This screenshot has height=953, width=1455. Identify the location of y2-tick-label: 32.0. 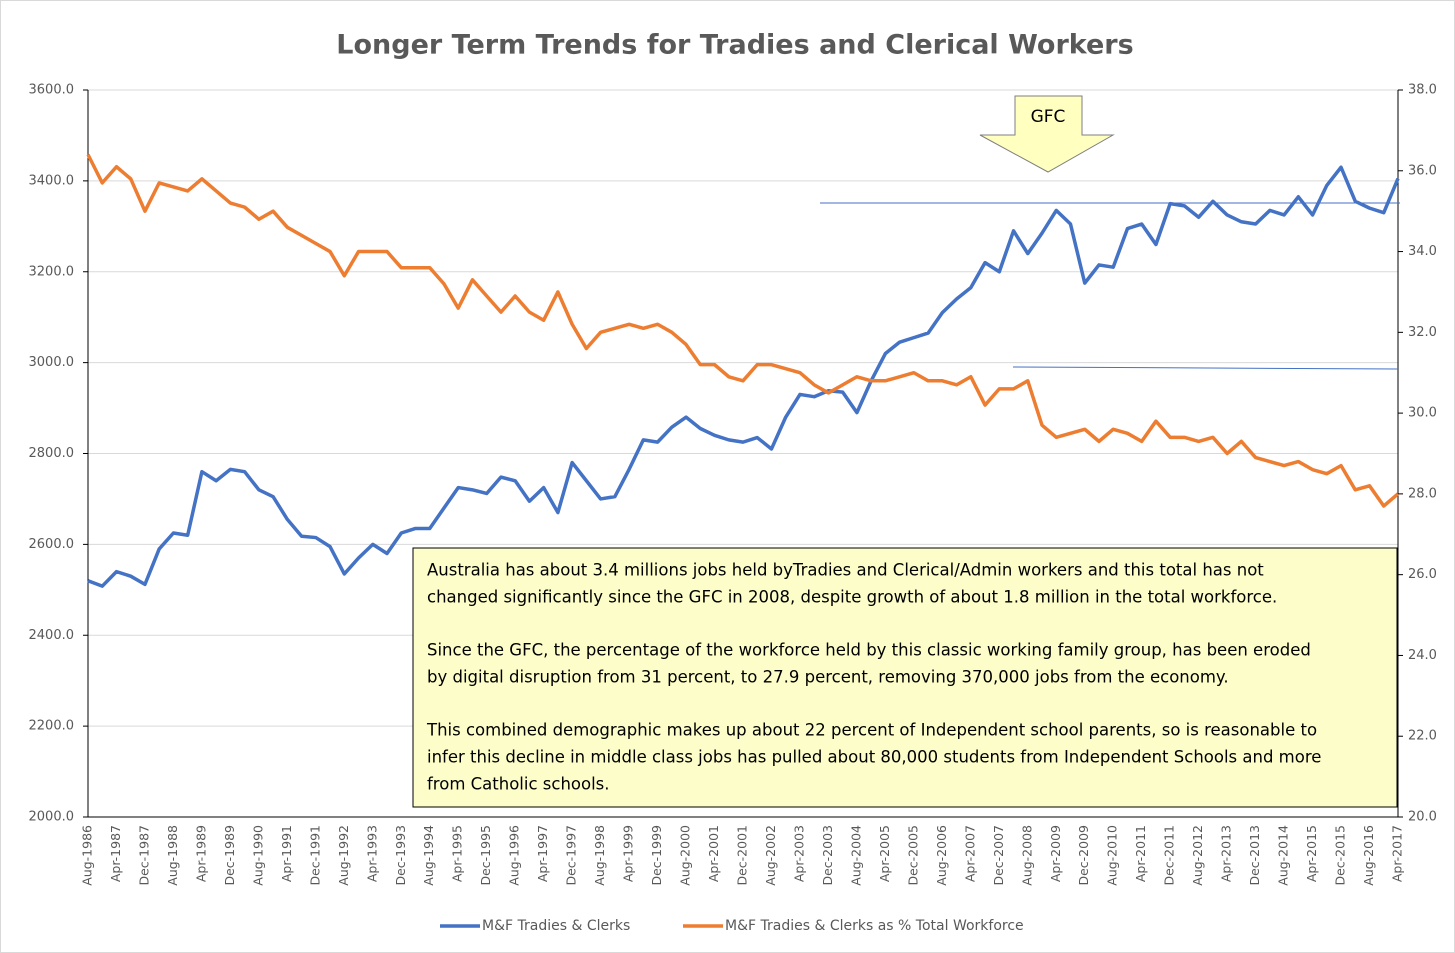
(1422, 332).